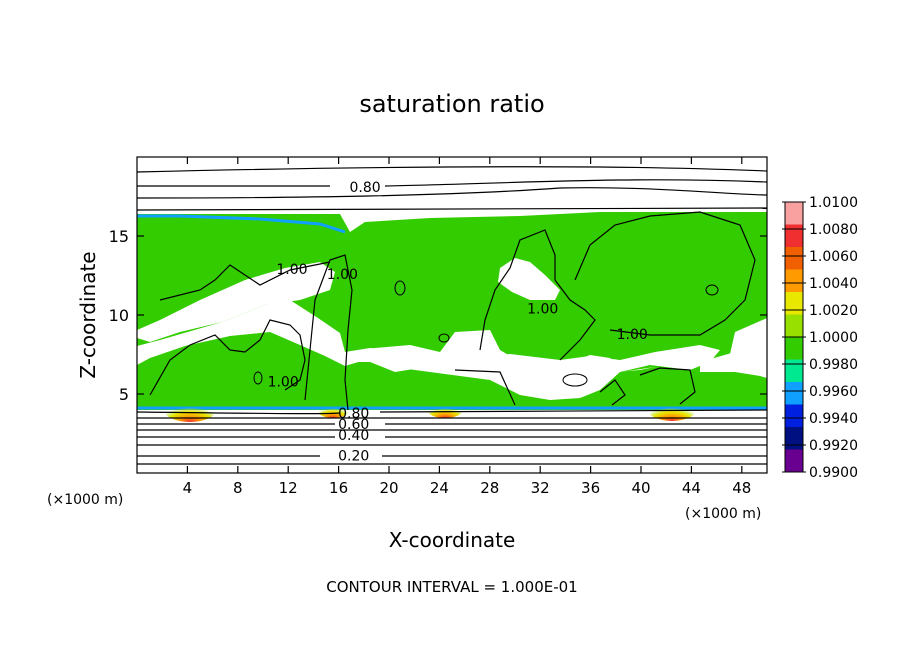  Describe the element at coordinates (540, 488) in the screenshot. I see `x-tick-label: 32` at that location.